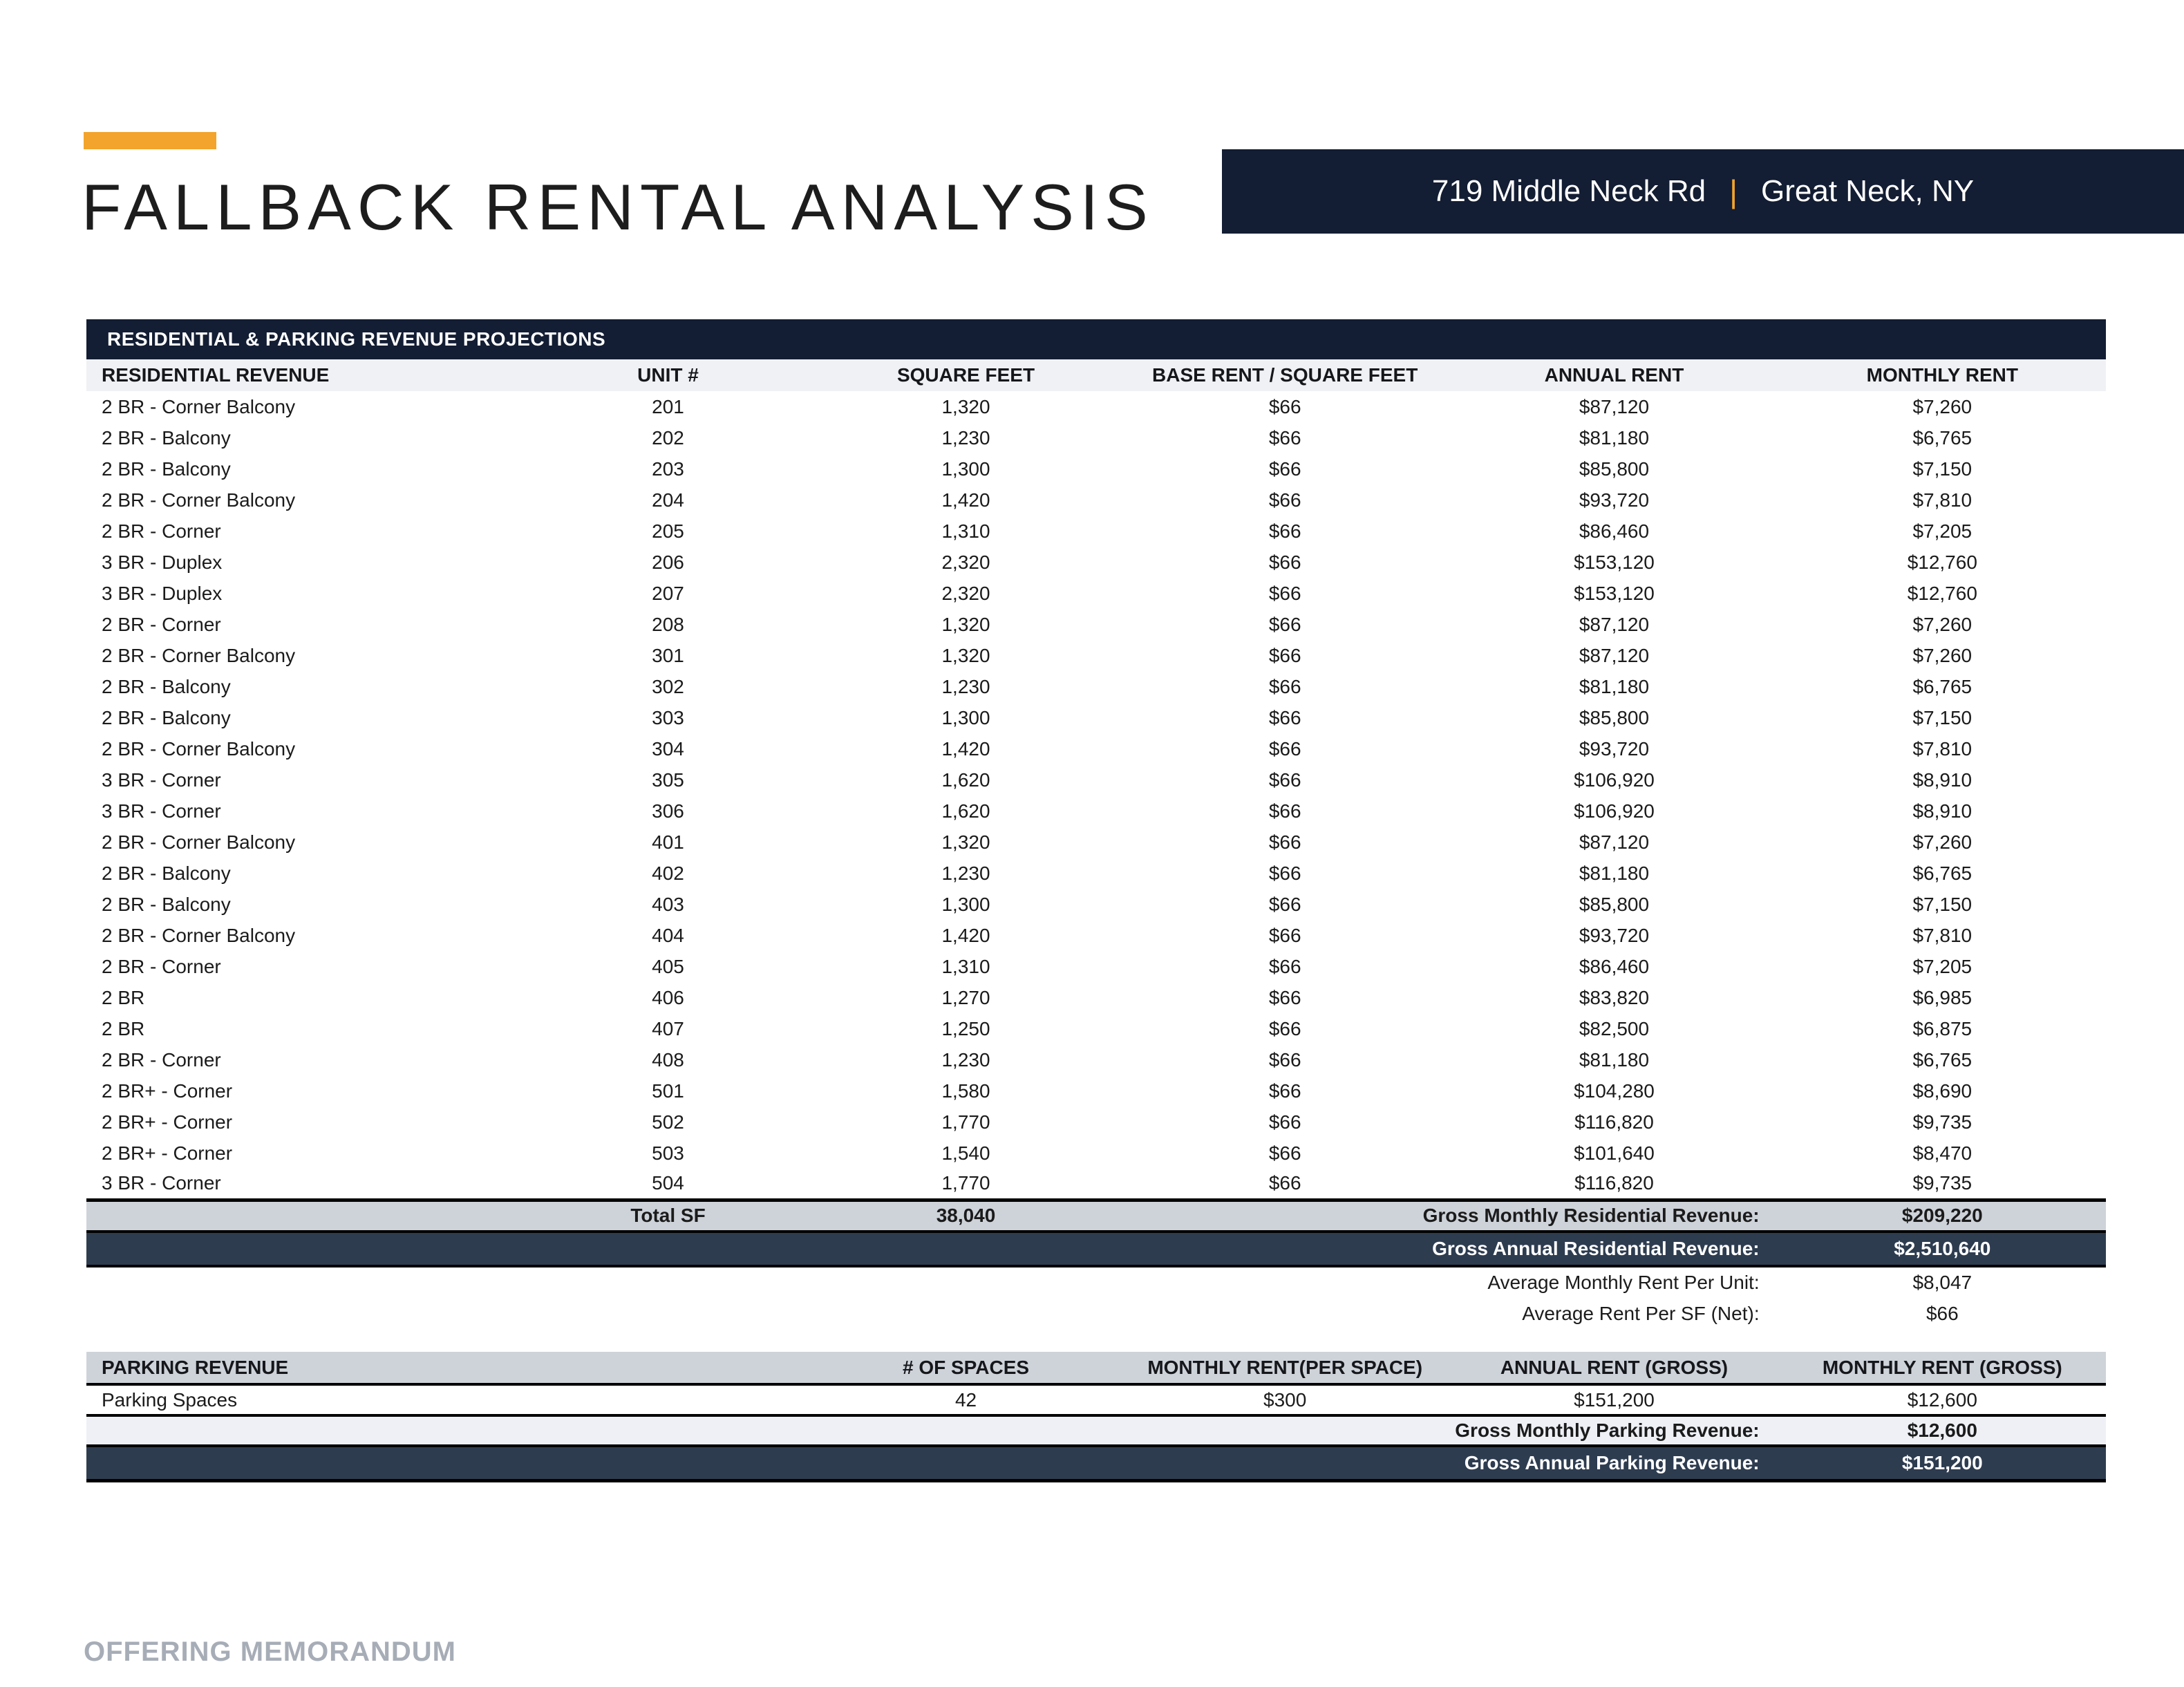 The width and height of the screenshot is (2184, 1687). Describe the element at coordinates (966, 1215) in the screenshot. I see `total-sf-value: 38,040` at that location.